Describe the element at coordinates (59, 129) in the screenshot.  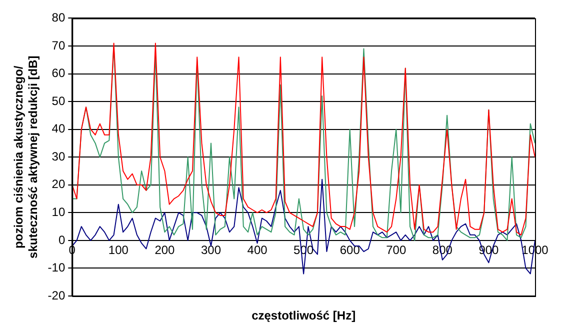
I see `y-tick-label: 40` at that location.